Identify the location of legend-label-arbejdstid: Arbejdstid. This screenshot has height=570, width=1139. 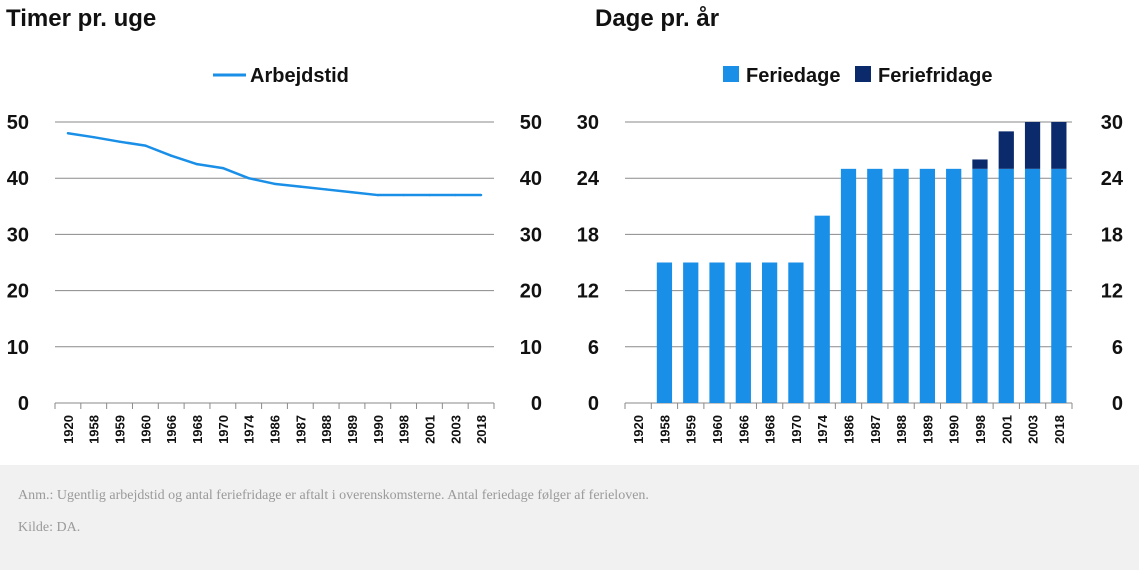
(299, 76).